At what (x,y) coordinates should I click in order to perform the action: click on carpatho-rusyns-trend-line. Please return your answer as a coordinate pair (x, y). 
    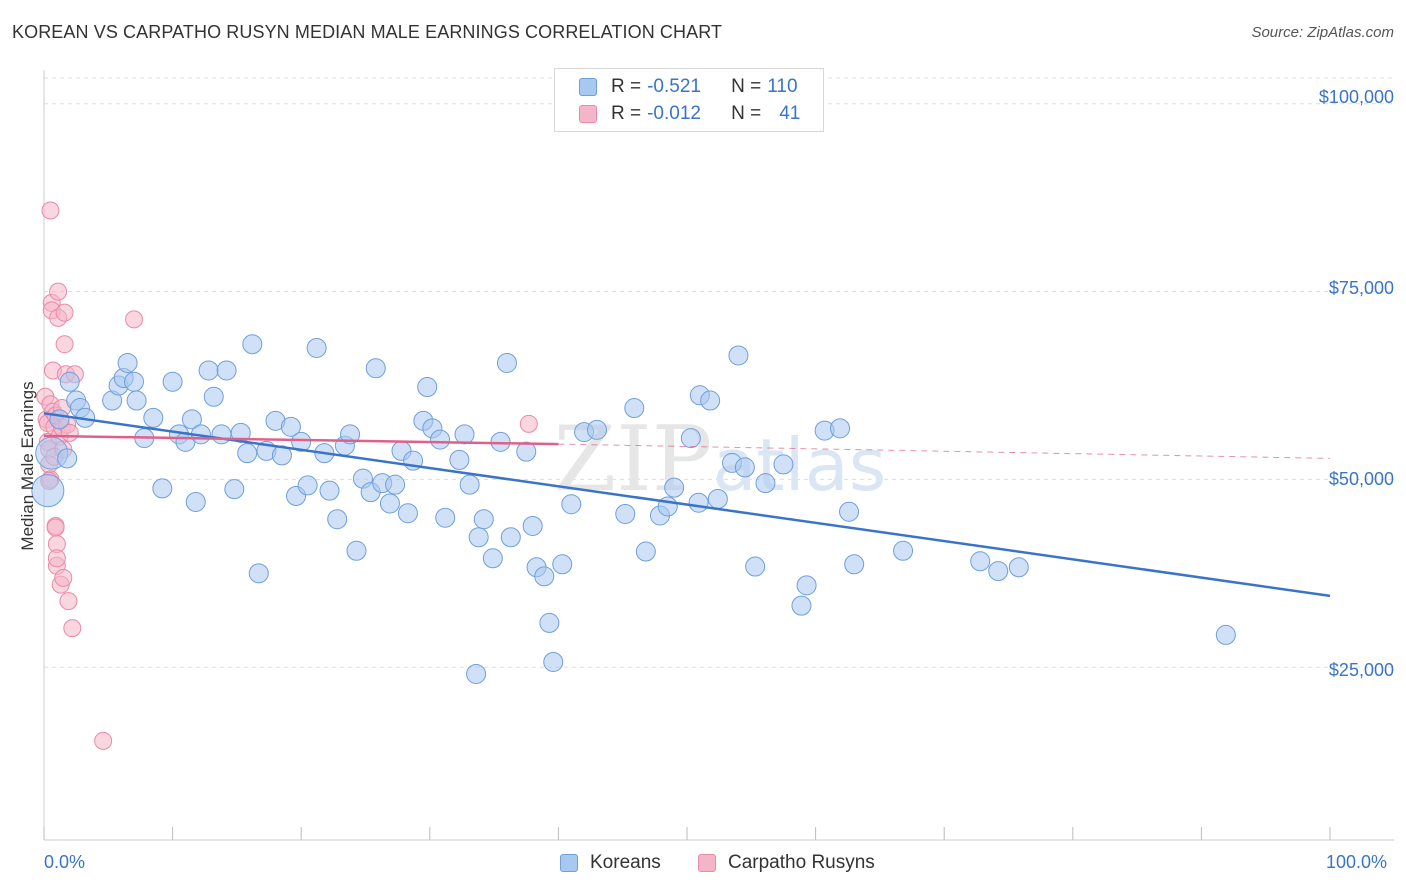
    Looking at the image, I should click on (301, 440).